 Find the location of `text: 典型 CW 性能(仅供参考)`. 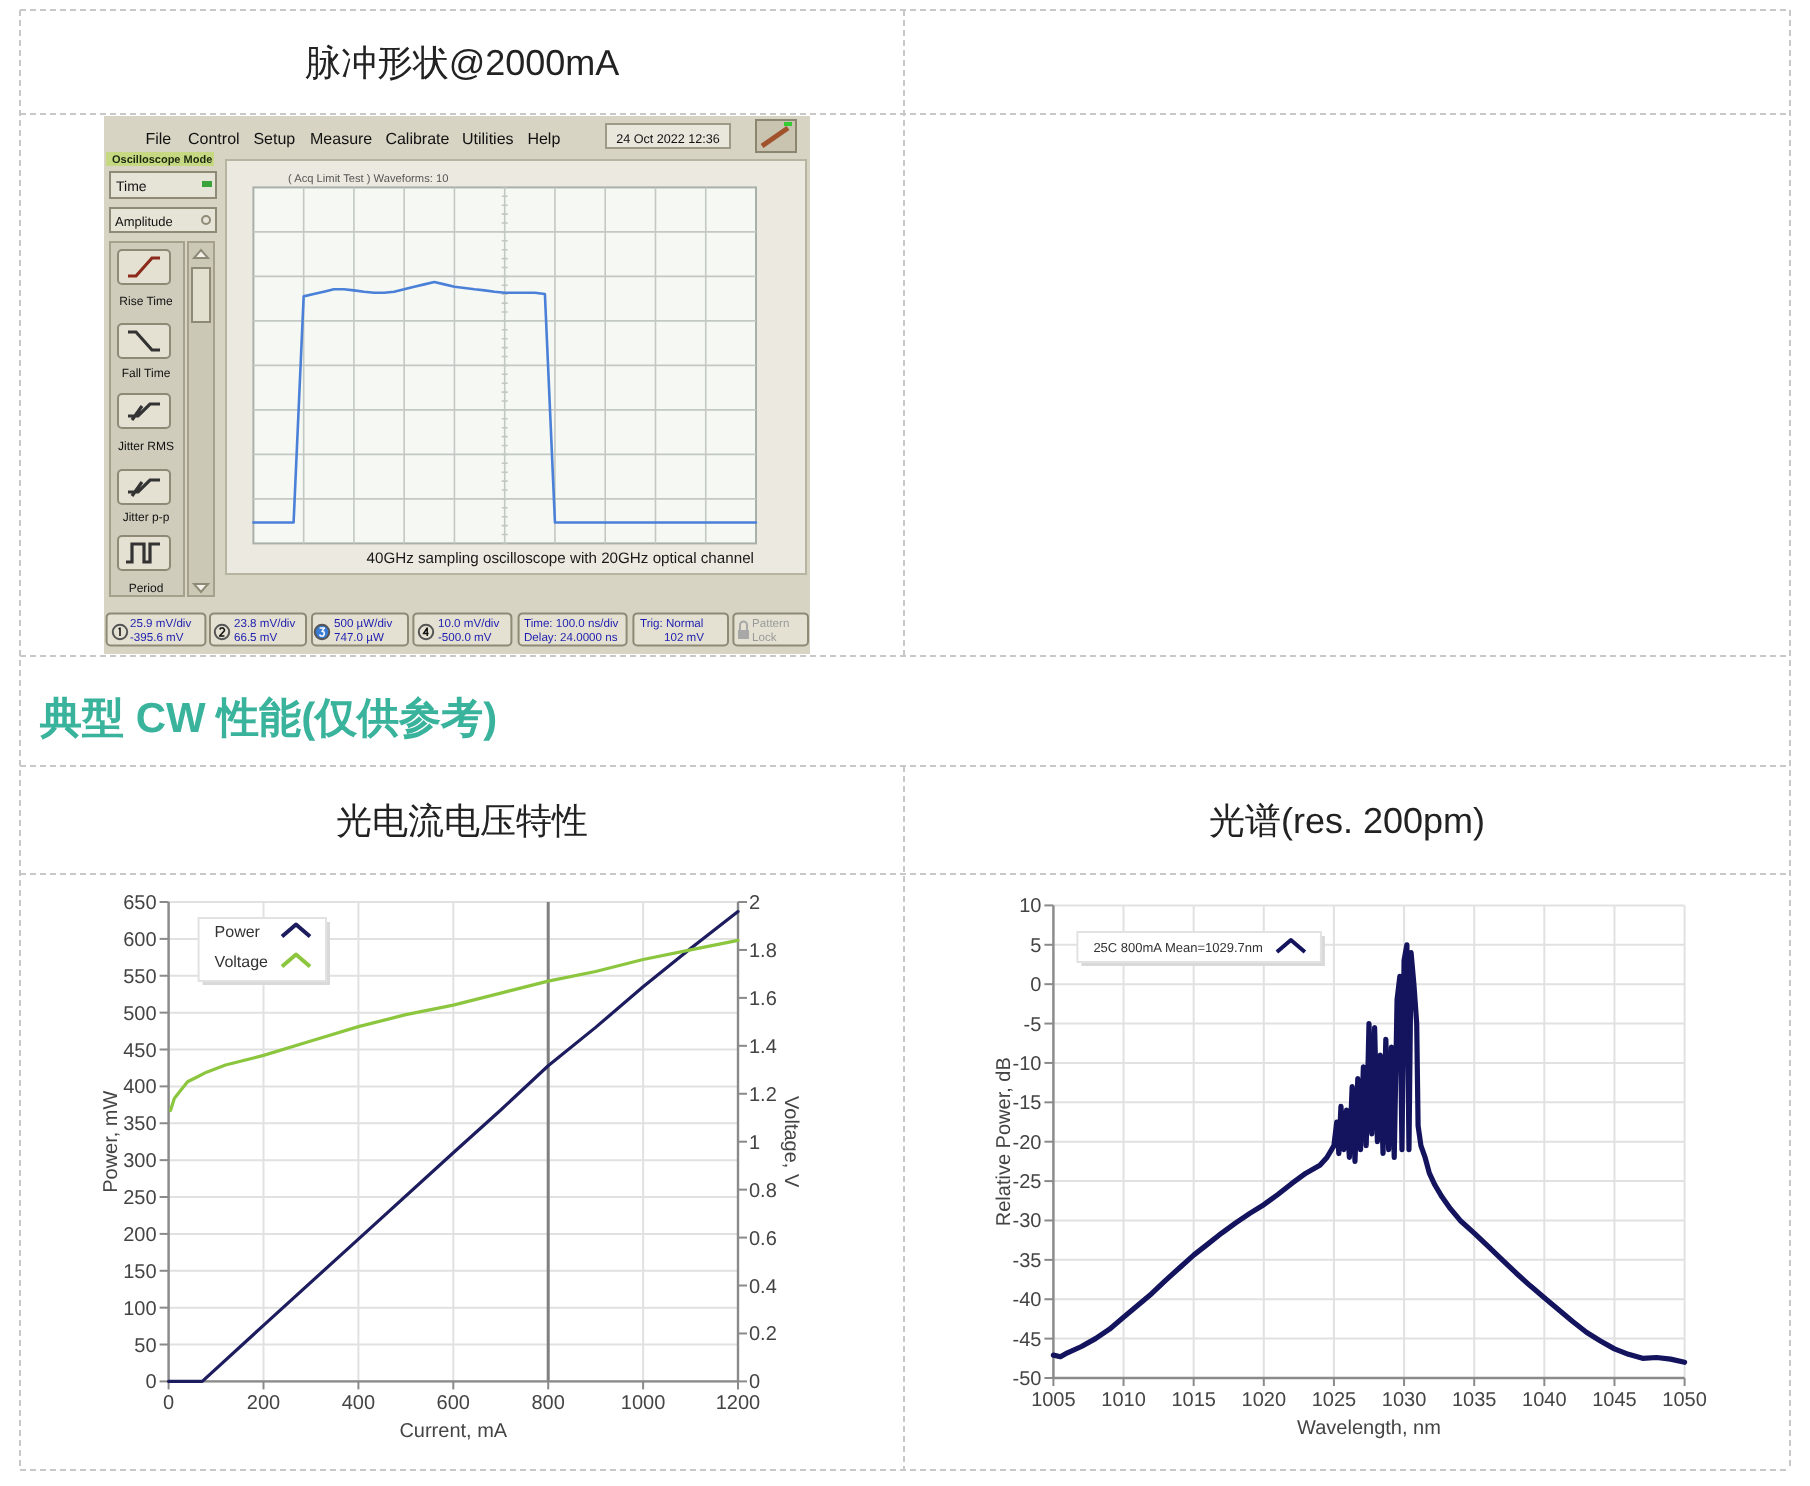

text: 典型 CW 性能(仅供参考) is located at coordinates (268, 718).